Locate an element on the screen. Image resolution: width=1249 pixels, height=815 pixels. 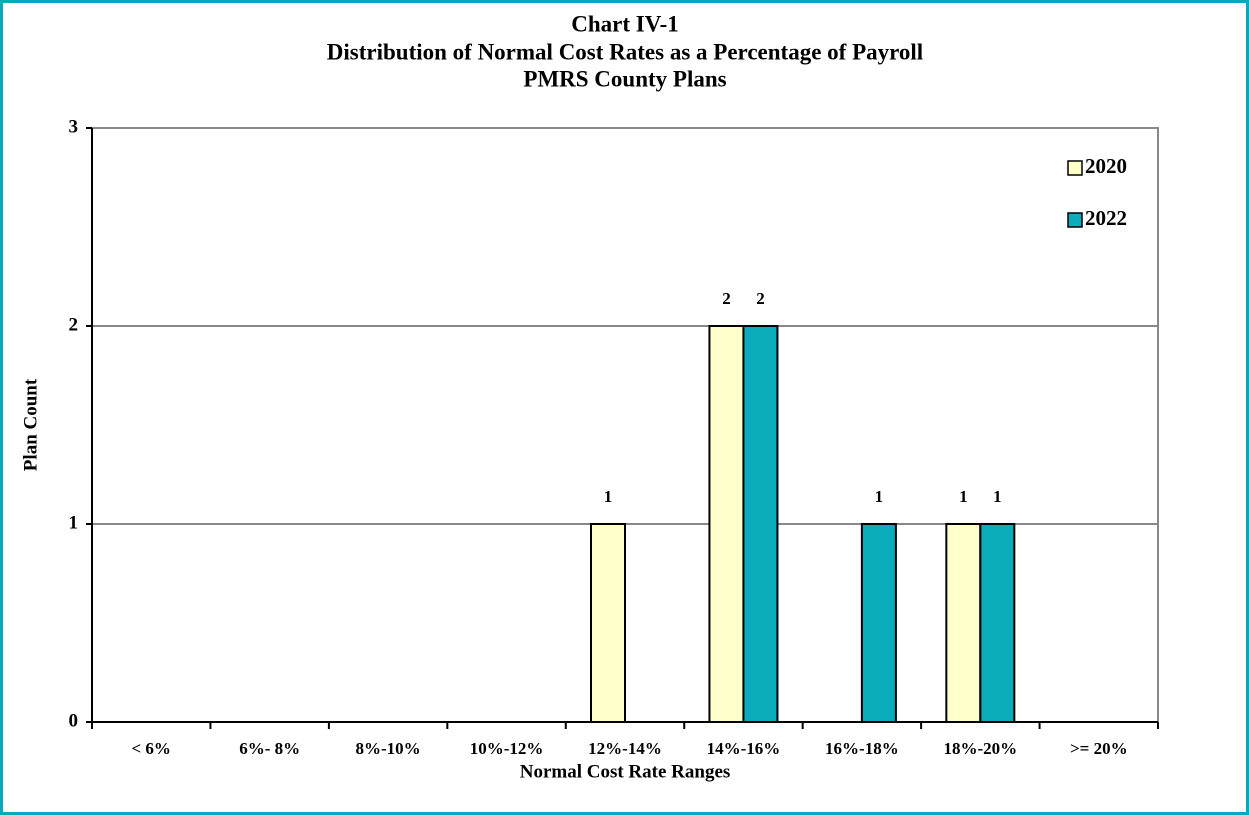
x-axis-label: Normal Cost Rate Ranges is located at coordinates (625, 771).